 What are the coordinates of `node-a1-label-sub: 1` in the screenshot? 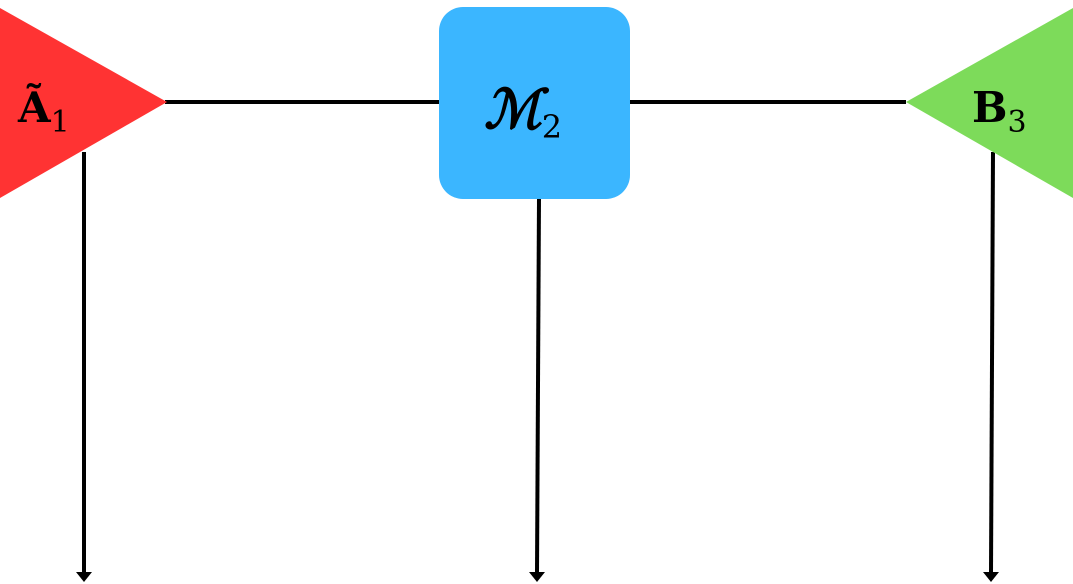 It's located at (60, 122).